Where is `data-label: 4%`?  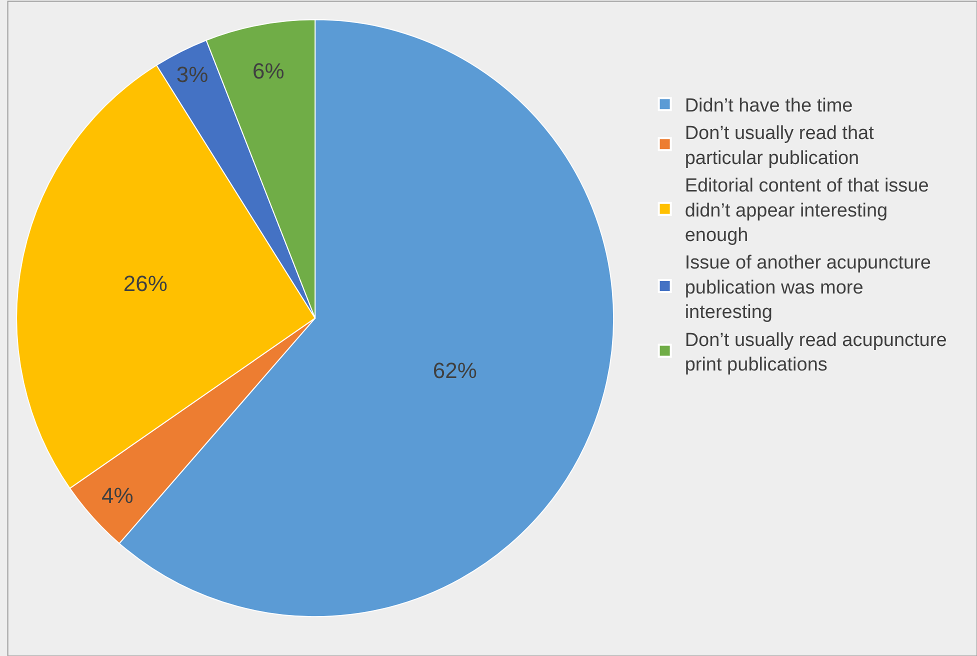 data-label: 4% is located at coordinates (117, 495).